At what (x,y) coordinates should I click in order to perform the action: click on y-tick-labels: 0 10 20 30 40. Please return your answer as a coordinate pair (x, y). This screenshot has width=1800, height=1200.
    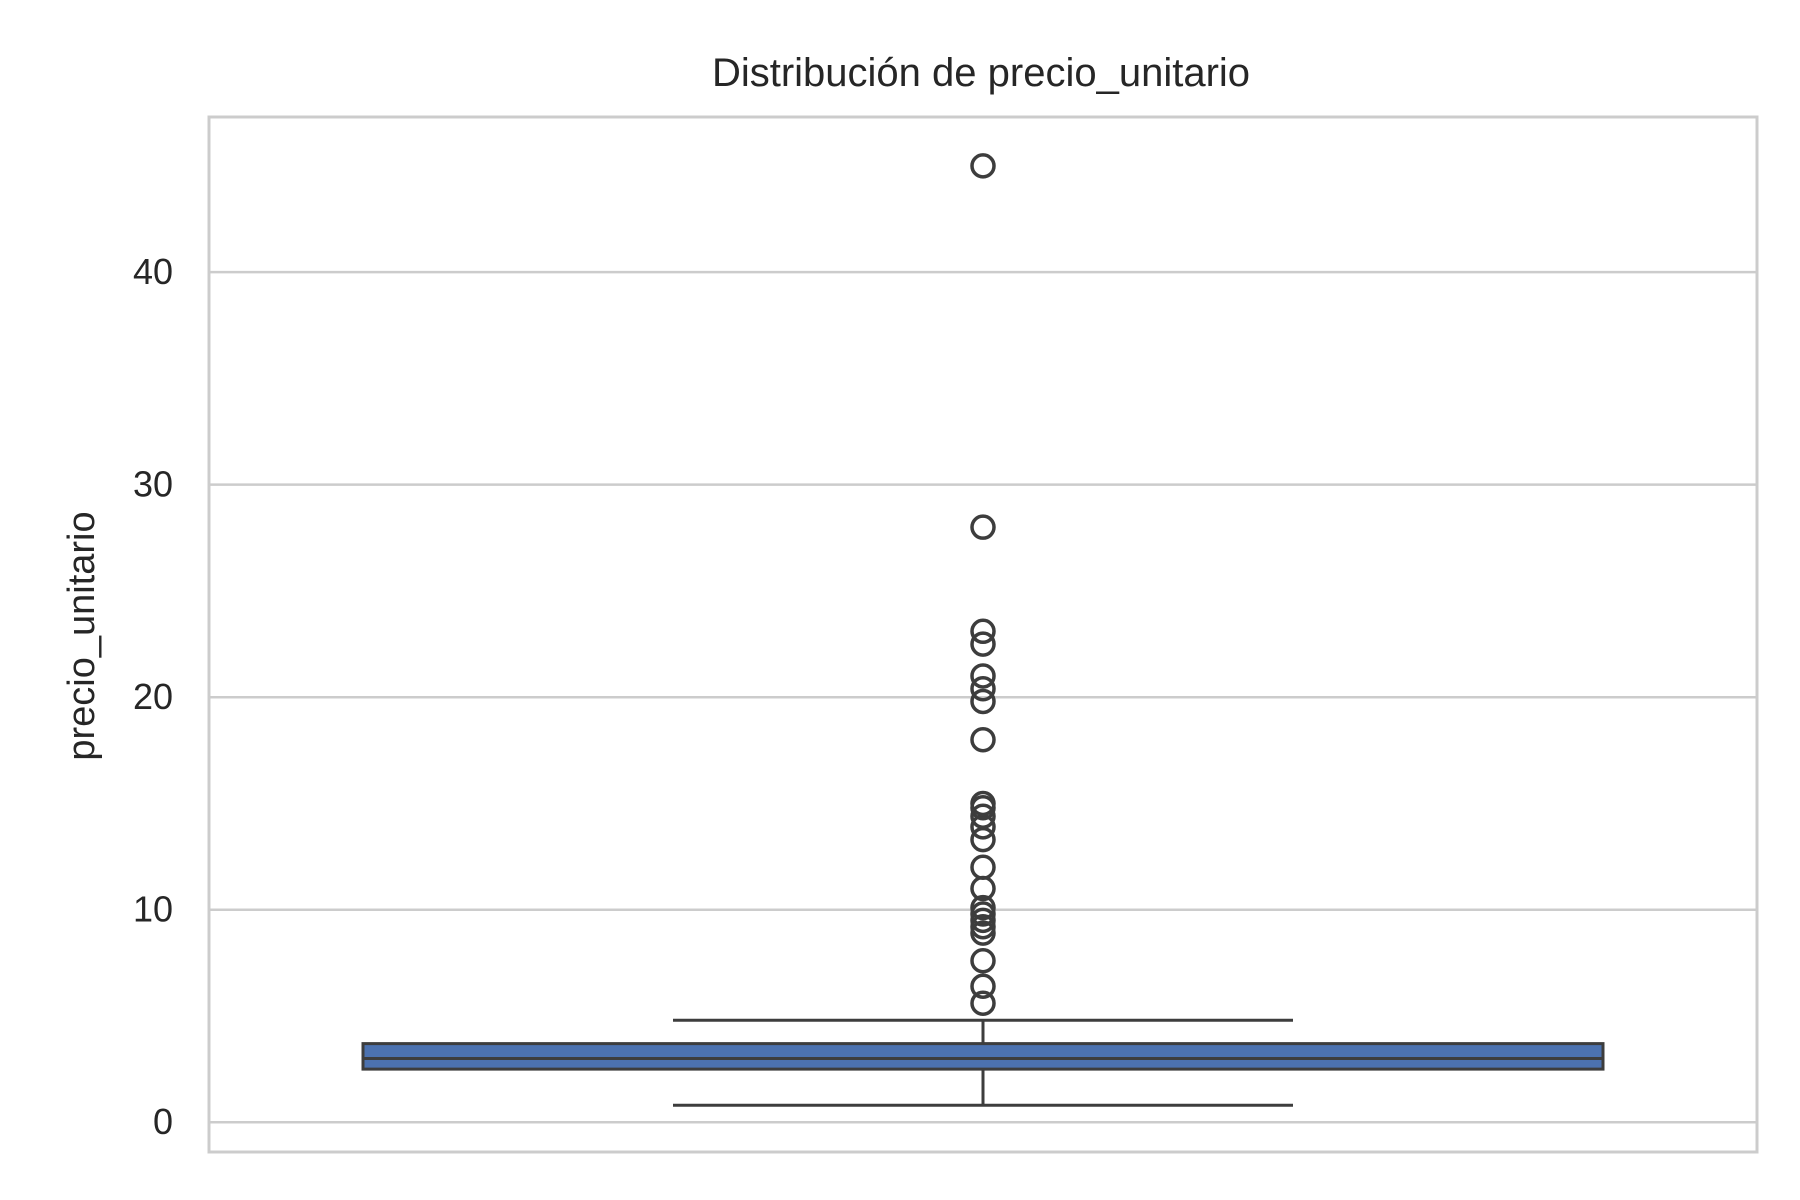
    Looking at the image, I should click on (153, 696).